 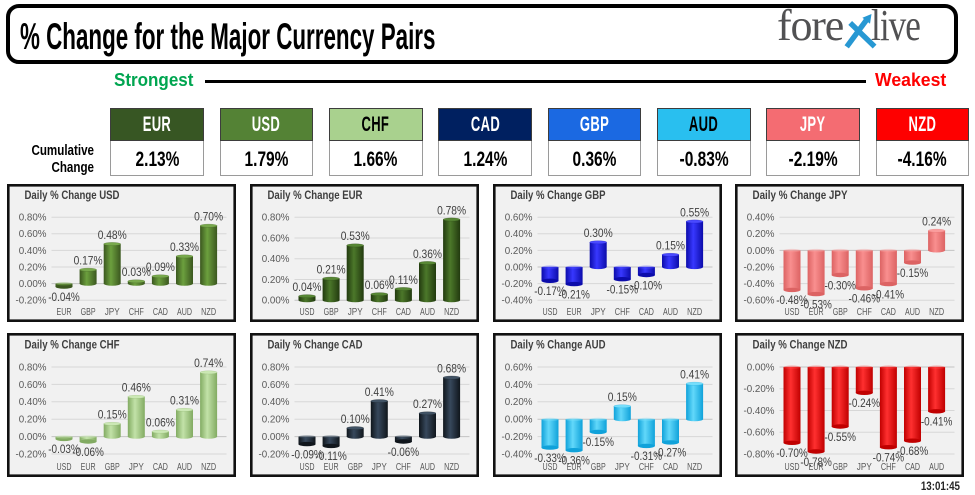 What do you see at coordinates (597, 233) in the screenshot?
I see `svg-text: 0.30%` at bounding box center [597, 233].